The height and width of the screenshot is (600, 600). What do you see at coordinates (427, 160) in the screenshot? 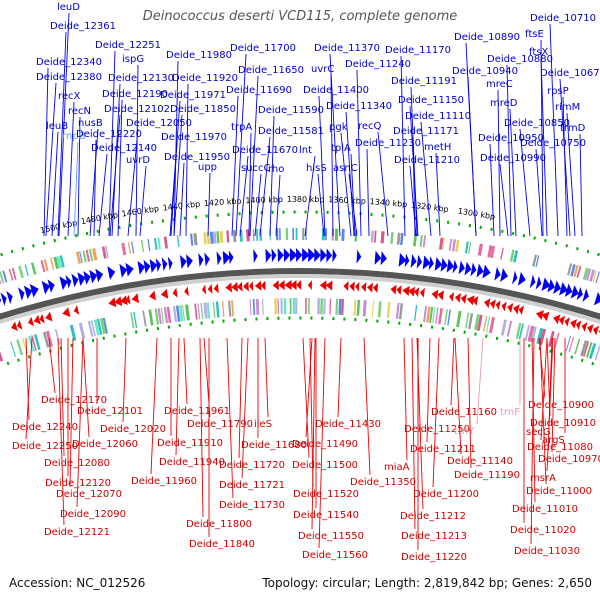
I see `forward-gene-label: Deide_11210` at bounding box center [427, 160].